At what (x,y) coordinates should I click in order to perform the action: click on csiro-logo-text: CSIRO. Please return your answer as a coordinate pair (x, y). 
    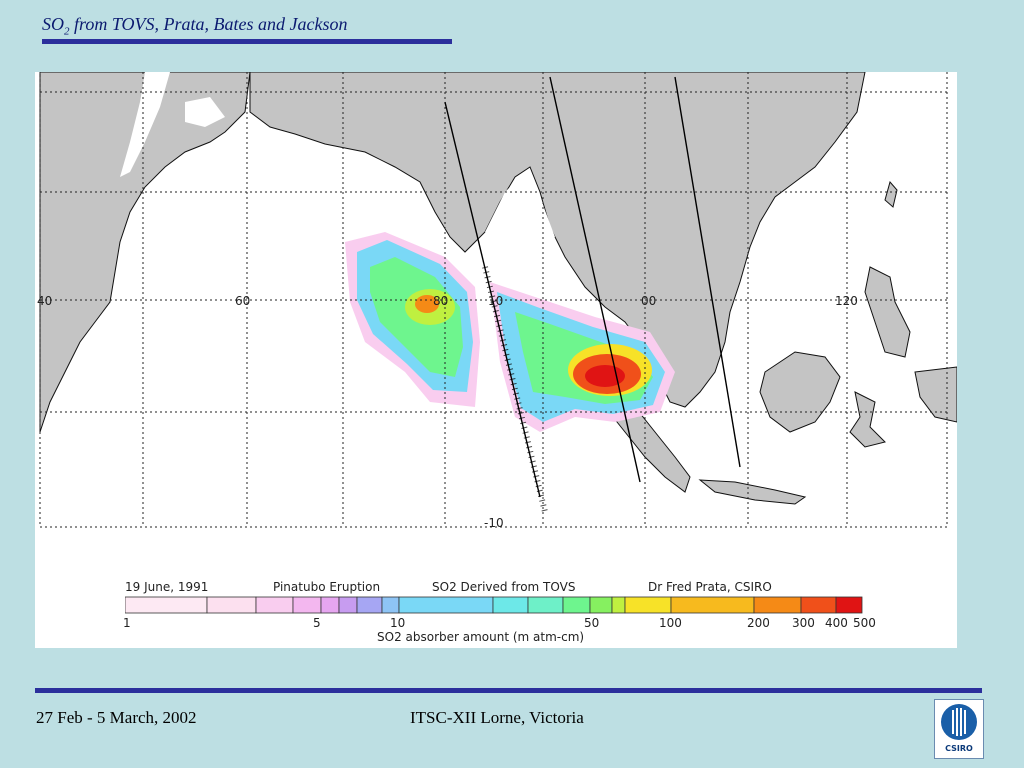
    Looking at the image, I should click on (959, 748).